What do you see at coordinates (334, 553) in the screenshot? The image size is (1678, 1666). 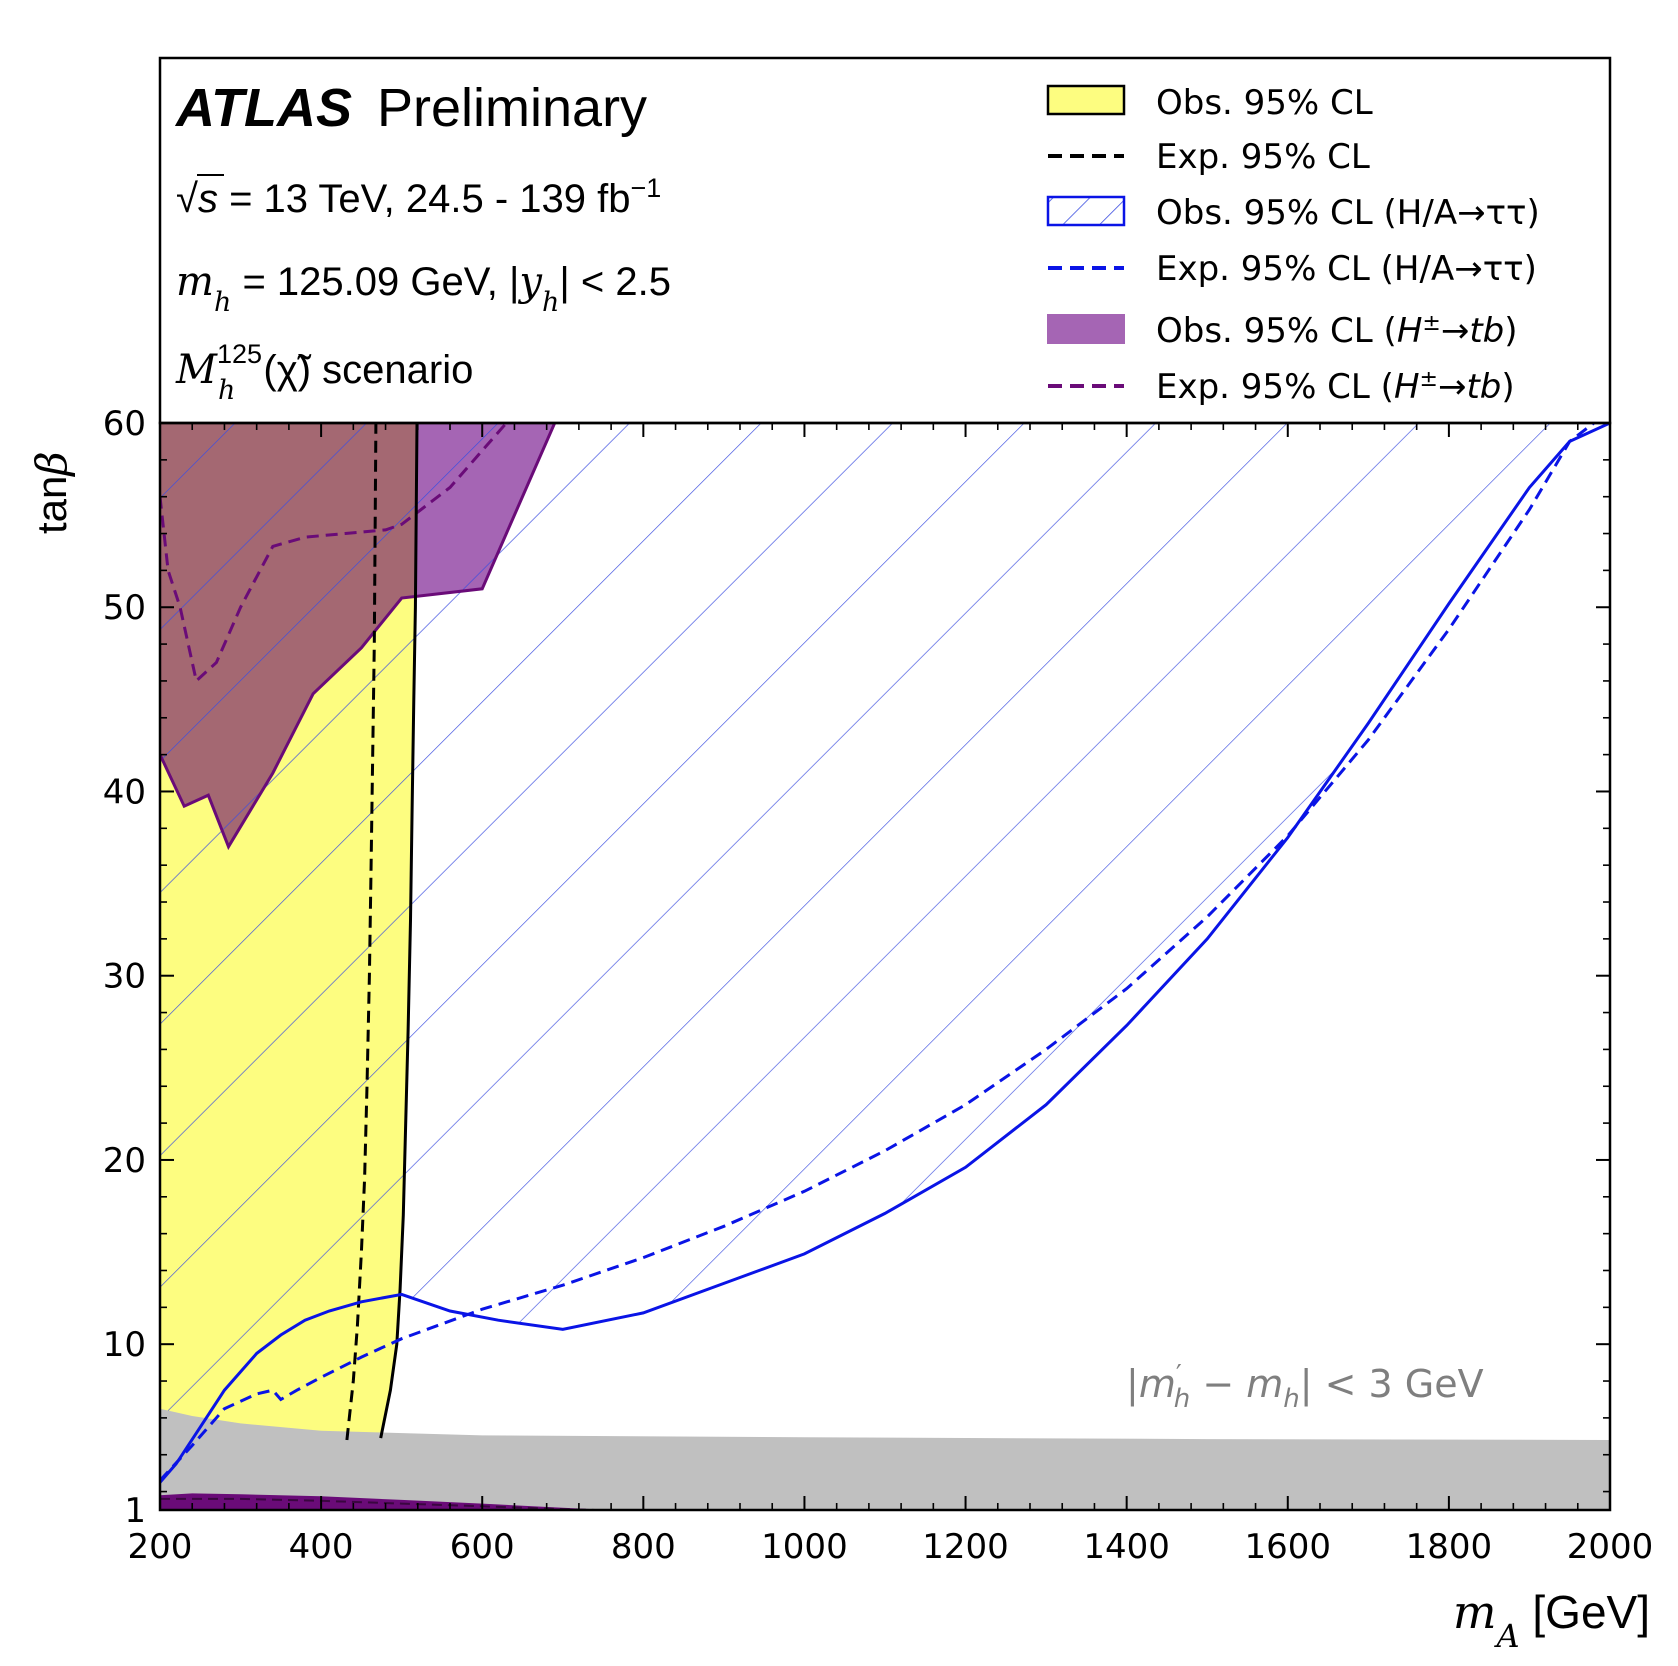 I see `exp-tb-contour` at bounding box center [334, 553].